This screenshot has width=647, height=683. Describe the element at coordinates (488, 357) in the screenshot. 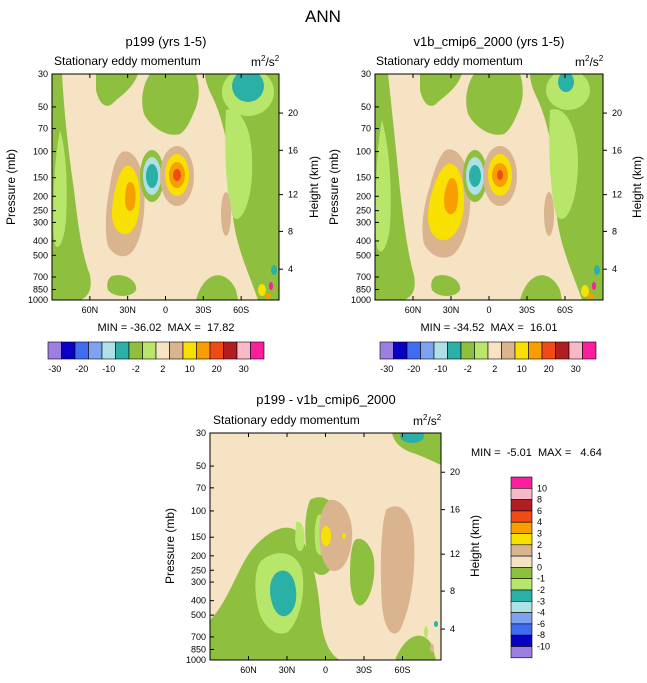

I see `legend-top-copy: -30 -20 -10 -2 2 10 20 30` at that location.